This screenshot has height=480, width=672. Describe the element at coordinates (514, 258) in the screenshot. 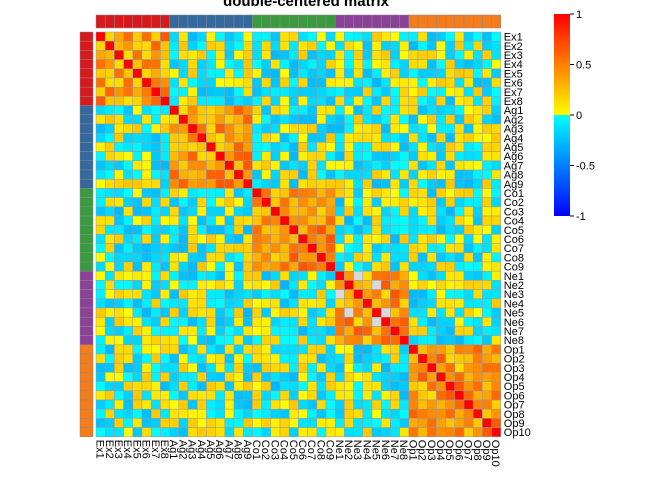

I see `row-label: Co8` at that location.